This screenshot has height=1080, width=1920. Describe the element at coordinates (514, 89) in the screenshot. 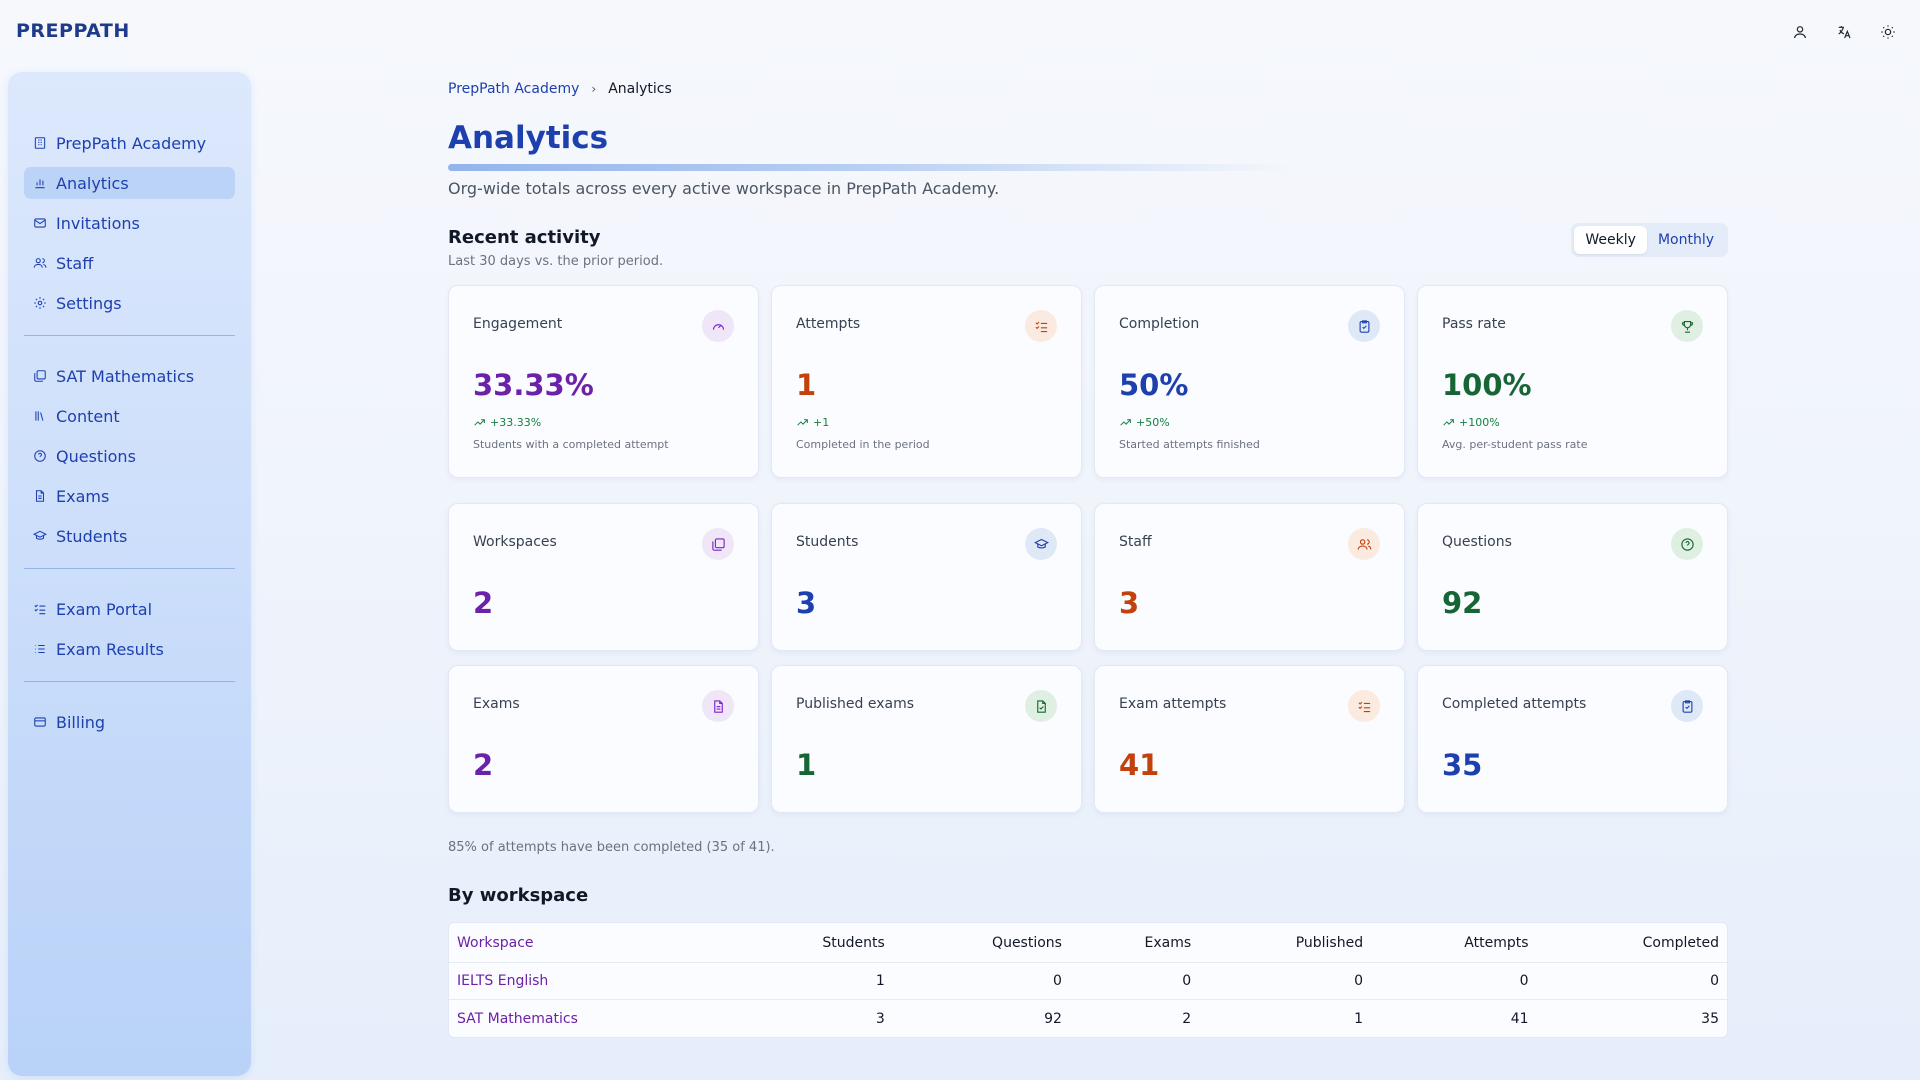

I see `breadcrumb-parent-link: PrepPath Academy` at that location.